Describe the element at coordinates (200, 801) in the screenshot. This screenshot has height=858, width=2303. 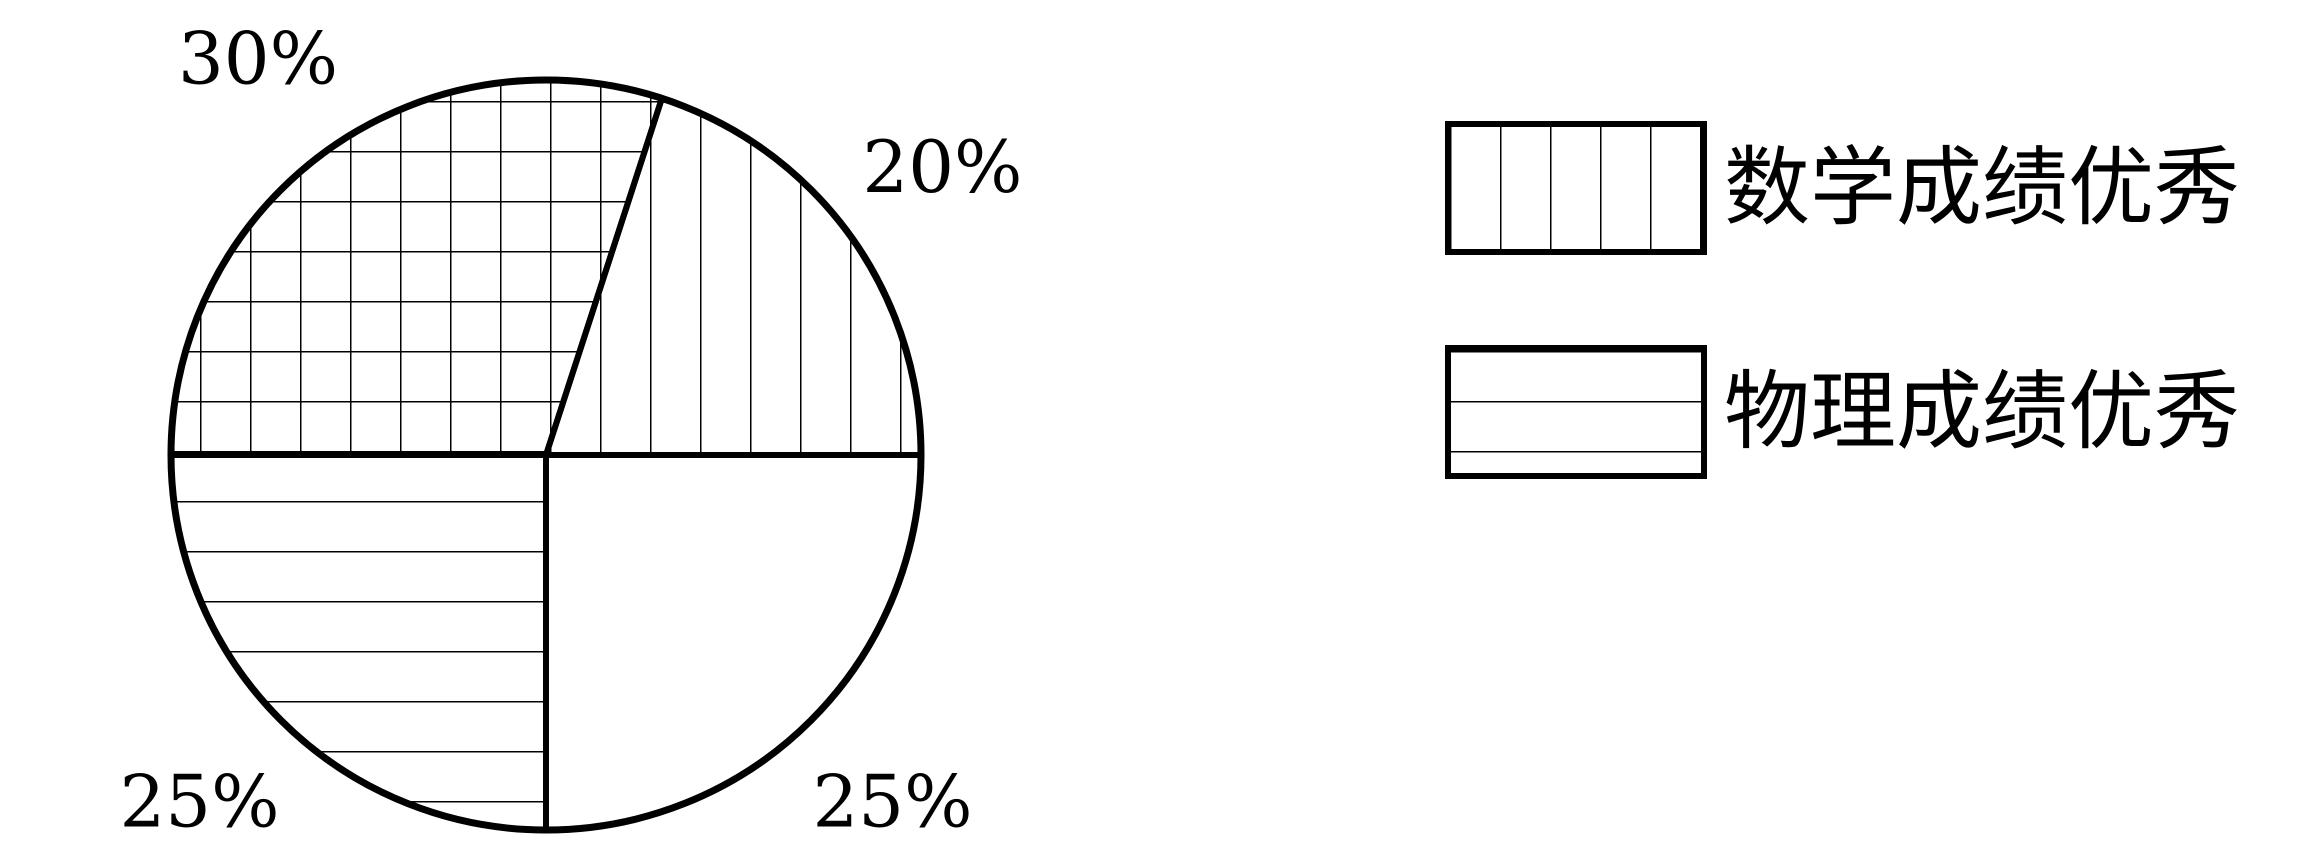
I see `slice-label-2: 25%` at that location.